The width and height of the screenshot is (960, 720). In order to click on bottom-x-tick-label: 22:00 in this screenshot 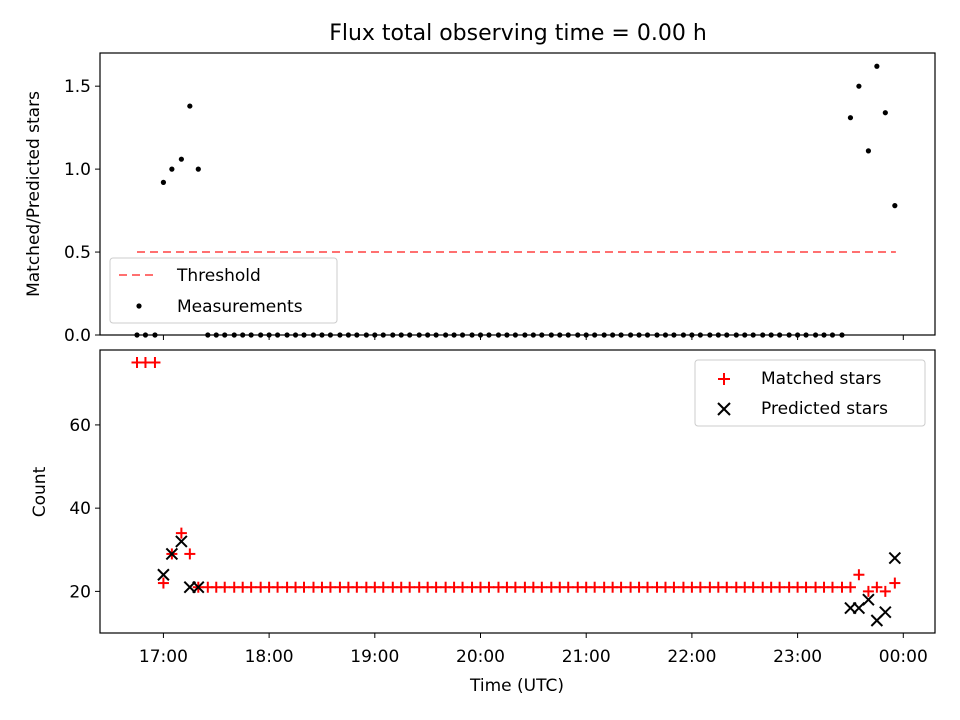, I will do `click(691, 657)`.